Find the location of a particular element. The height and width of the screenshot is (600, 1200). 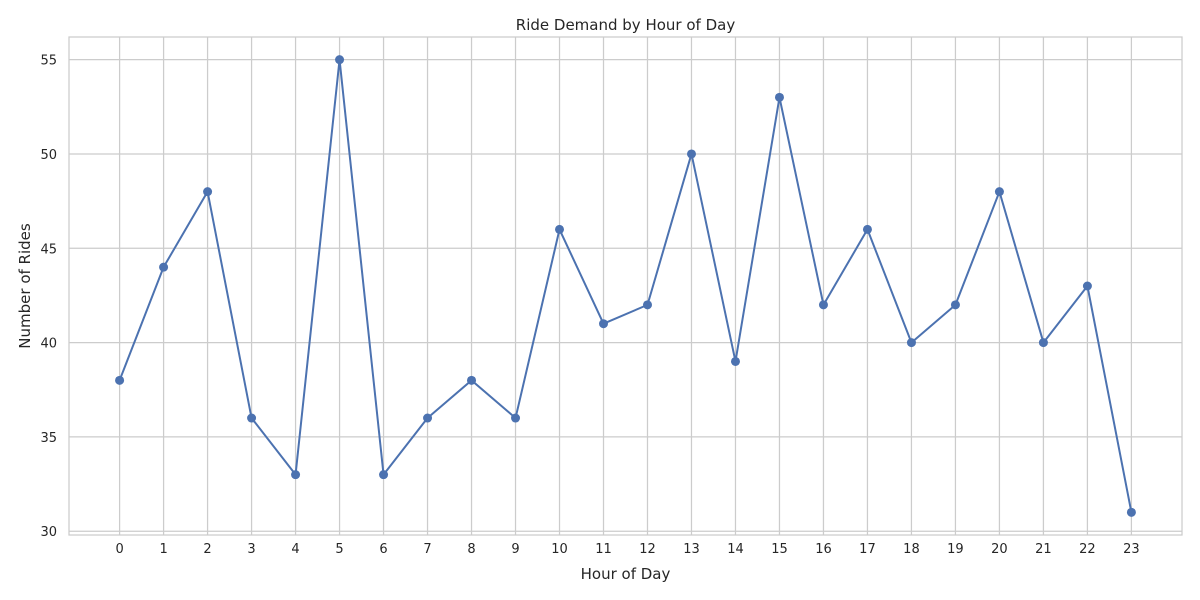

y-tick-label: 55 is located at coordinates (48, 61).